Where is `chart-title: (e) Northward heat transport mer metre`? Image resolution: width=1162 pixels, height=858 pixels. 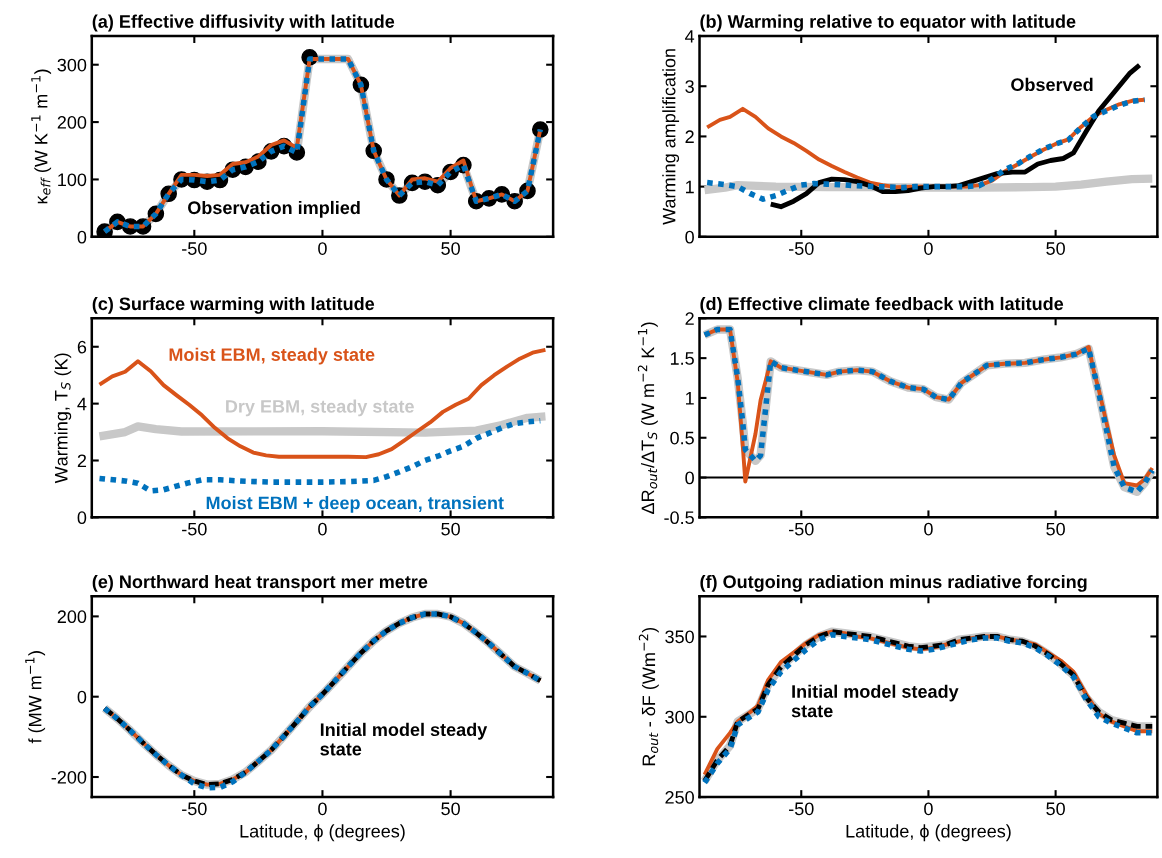 chart-title: (e) Northward heat transport mer metre is located at coordinates (260, 583).